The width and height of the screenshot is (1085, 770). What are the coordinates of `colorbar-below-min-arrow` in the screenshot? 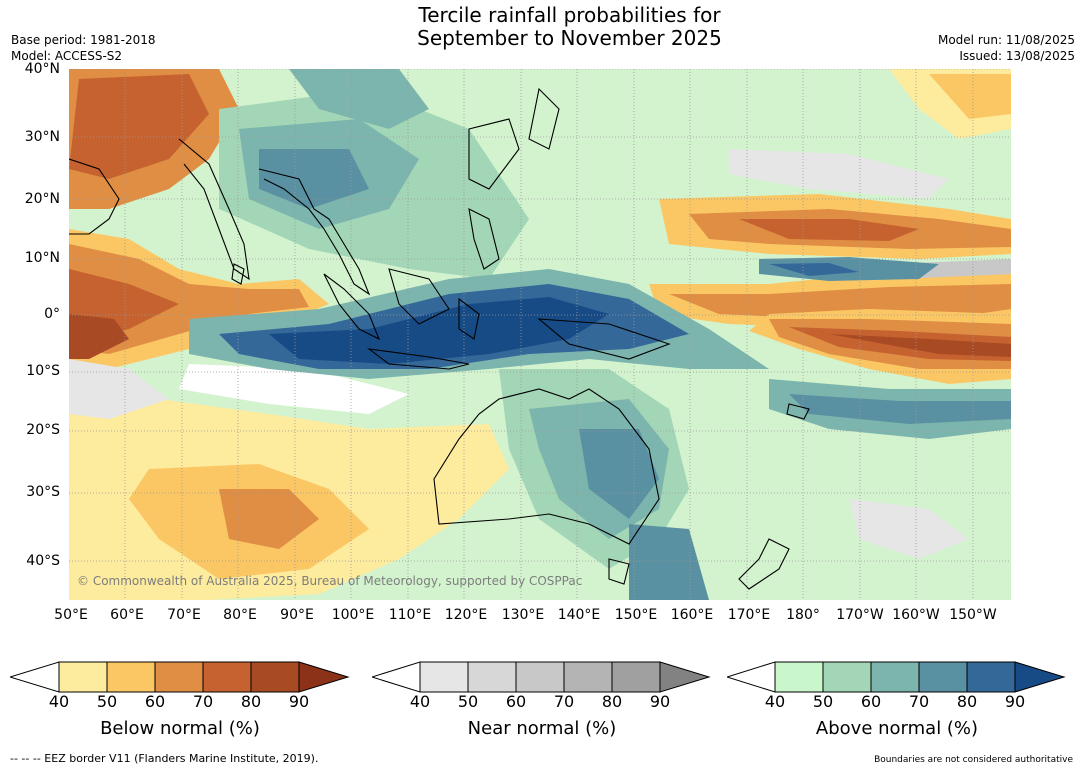 It's located at (35, 677).